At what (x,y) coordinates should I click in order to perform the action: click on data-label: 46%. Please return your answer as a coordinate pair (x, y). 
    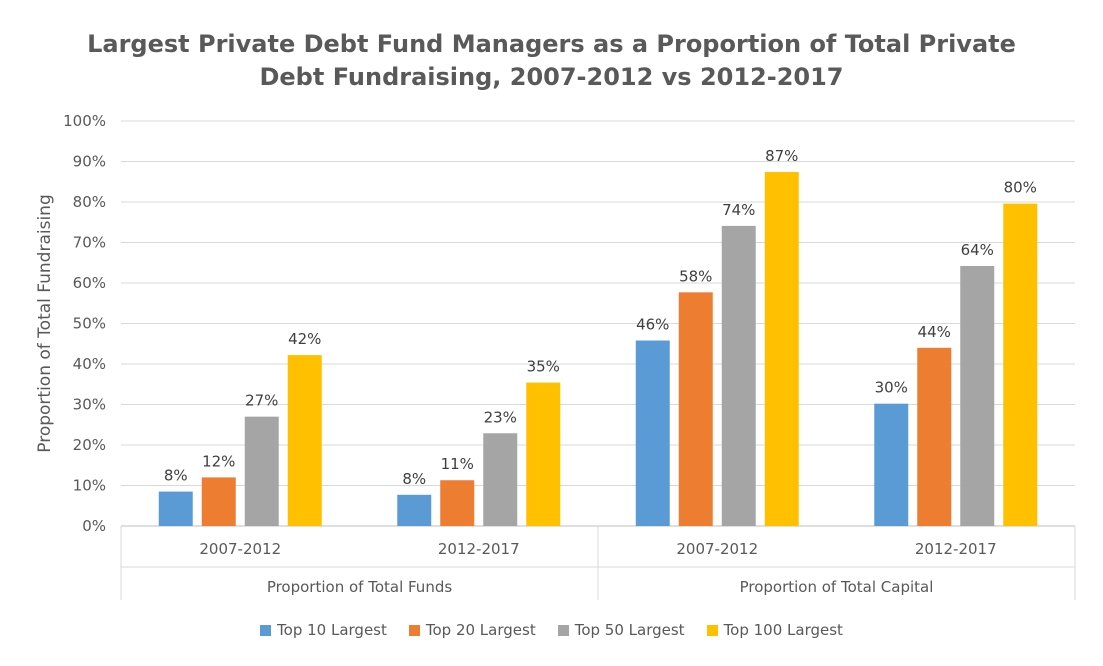
    Looking at the image, I should click on (652, 325).